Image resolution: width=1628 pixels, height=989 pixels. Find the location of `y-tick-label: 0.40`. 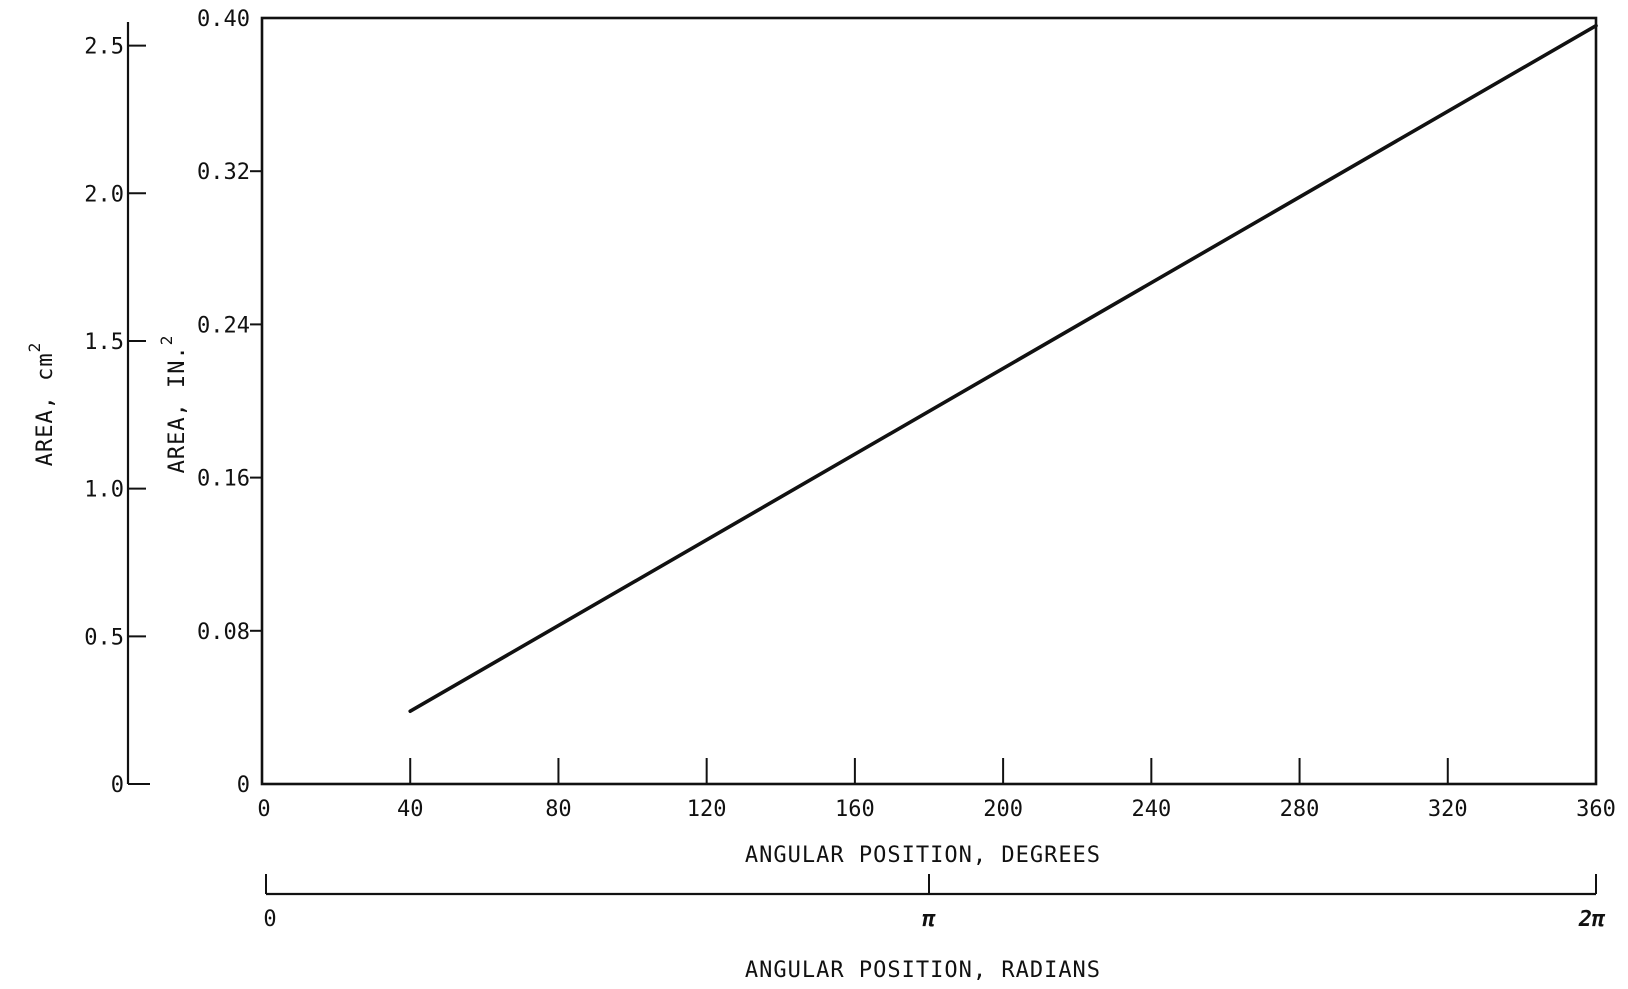

y-tick-label: 0.40 is located at coordinates (223, 19).